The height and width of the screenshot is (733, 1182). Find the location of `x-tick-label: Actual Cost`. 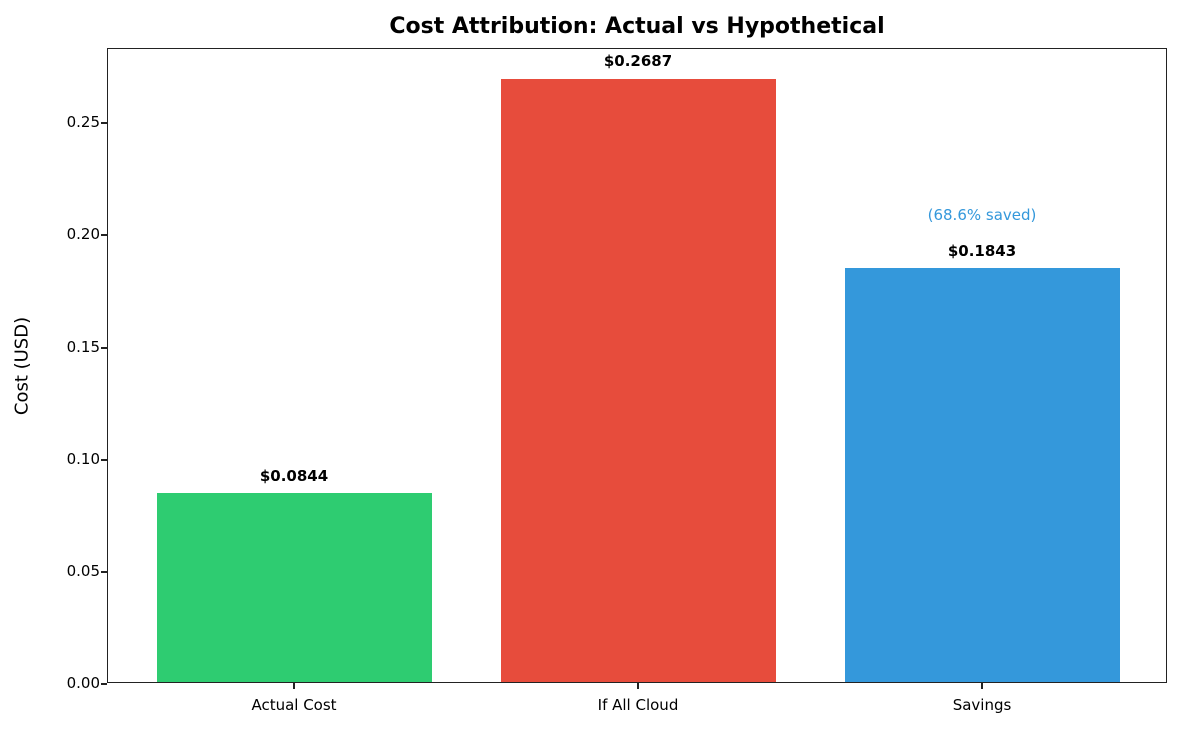

x-tick-label: Actual Cost is located at coordinates (294, 705).